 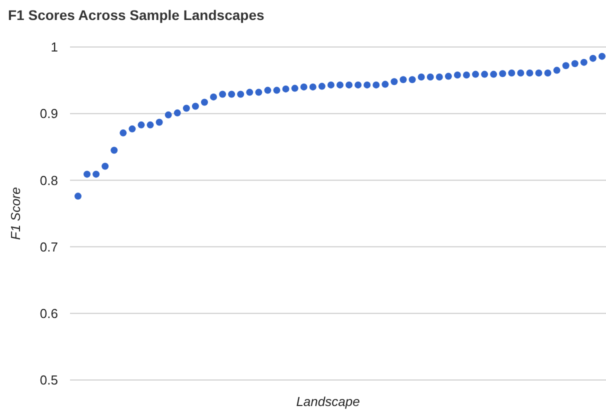 I want to click on y-tick-label: 0.5, so click(x=49, y=380).